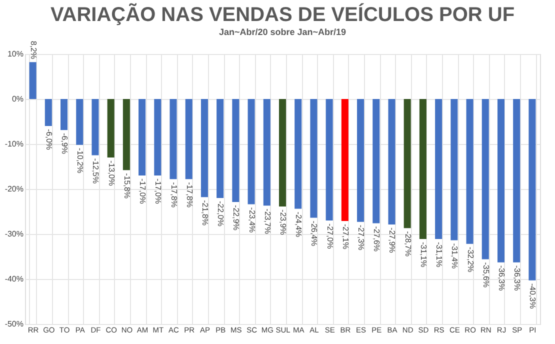 The height and width of the screenshot is (344, 555). Describe the element at coordinates (127, 185) in the screenshot. I see `data-label: -15,8%` at that location.